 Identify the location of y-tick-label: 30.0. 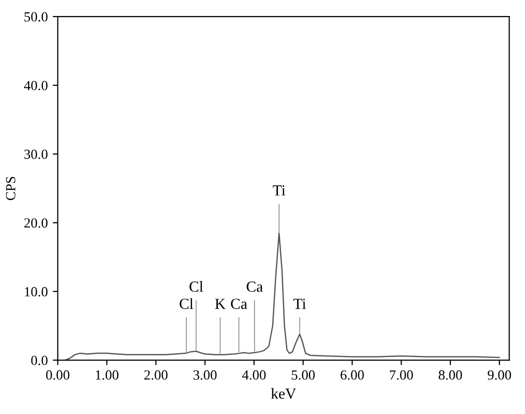
(36, 155).